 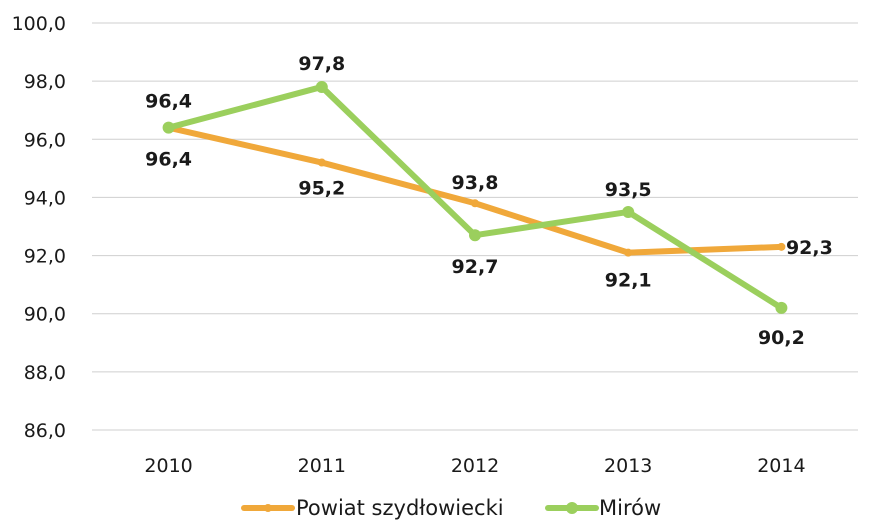 What do you see at coordinates (321, 189) in the screenshot?
I see `data-label: 95,2` at bounding box center [321, 189].